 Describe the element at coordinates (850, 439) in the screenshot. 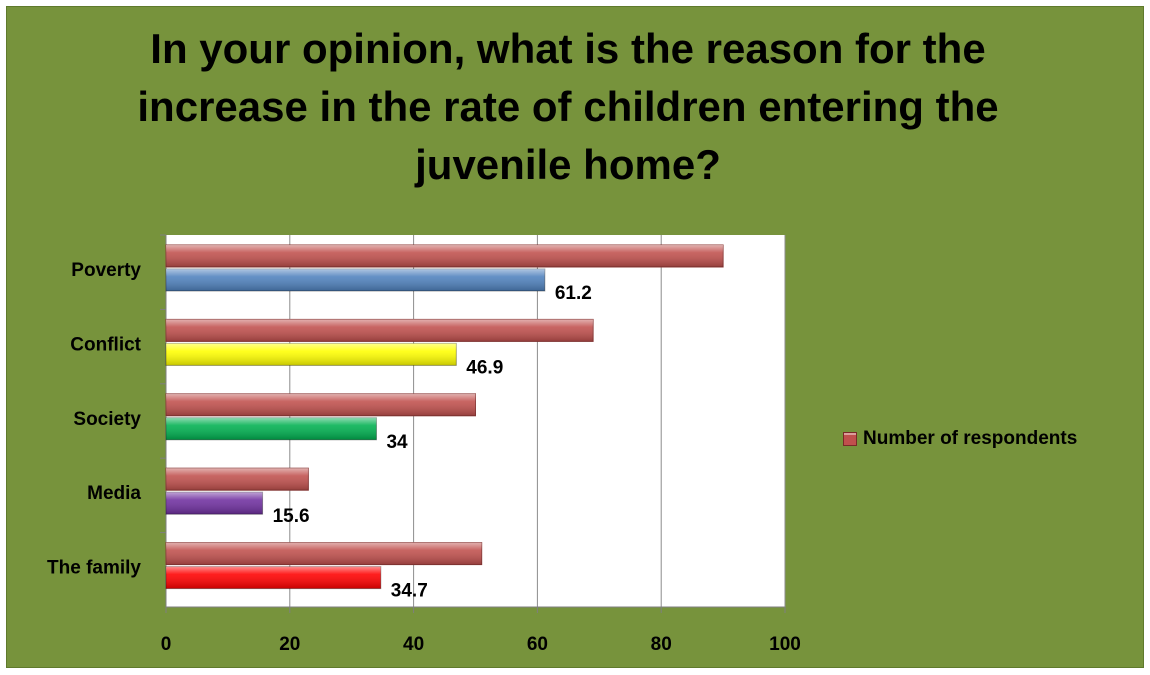

I see `legend-swatch` at that location.